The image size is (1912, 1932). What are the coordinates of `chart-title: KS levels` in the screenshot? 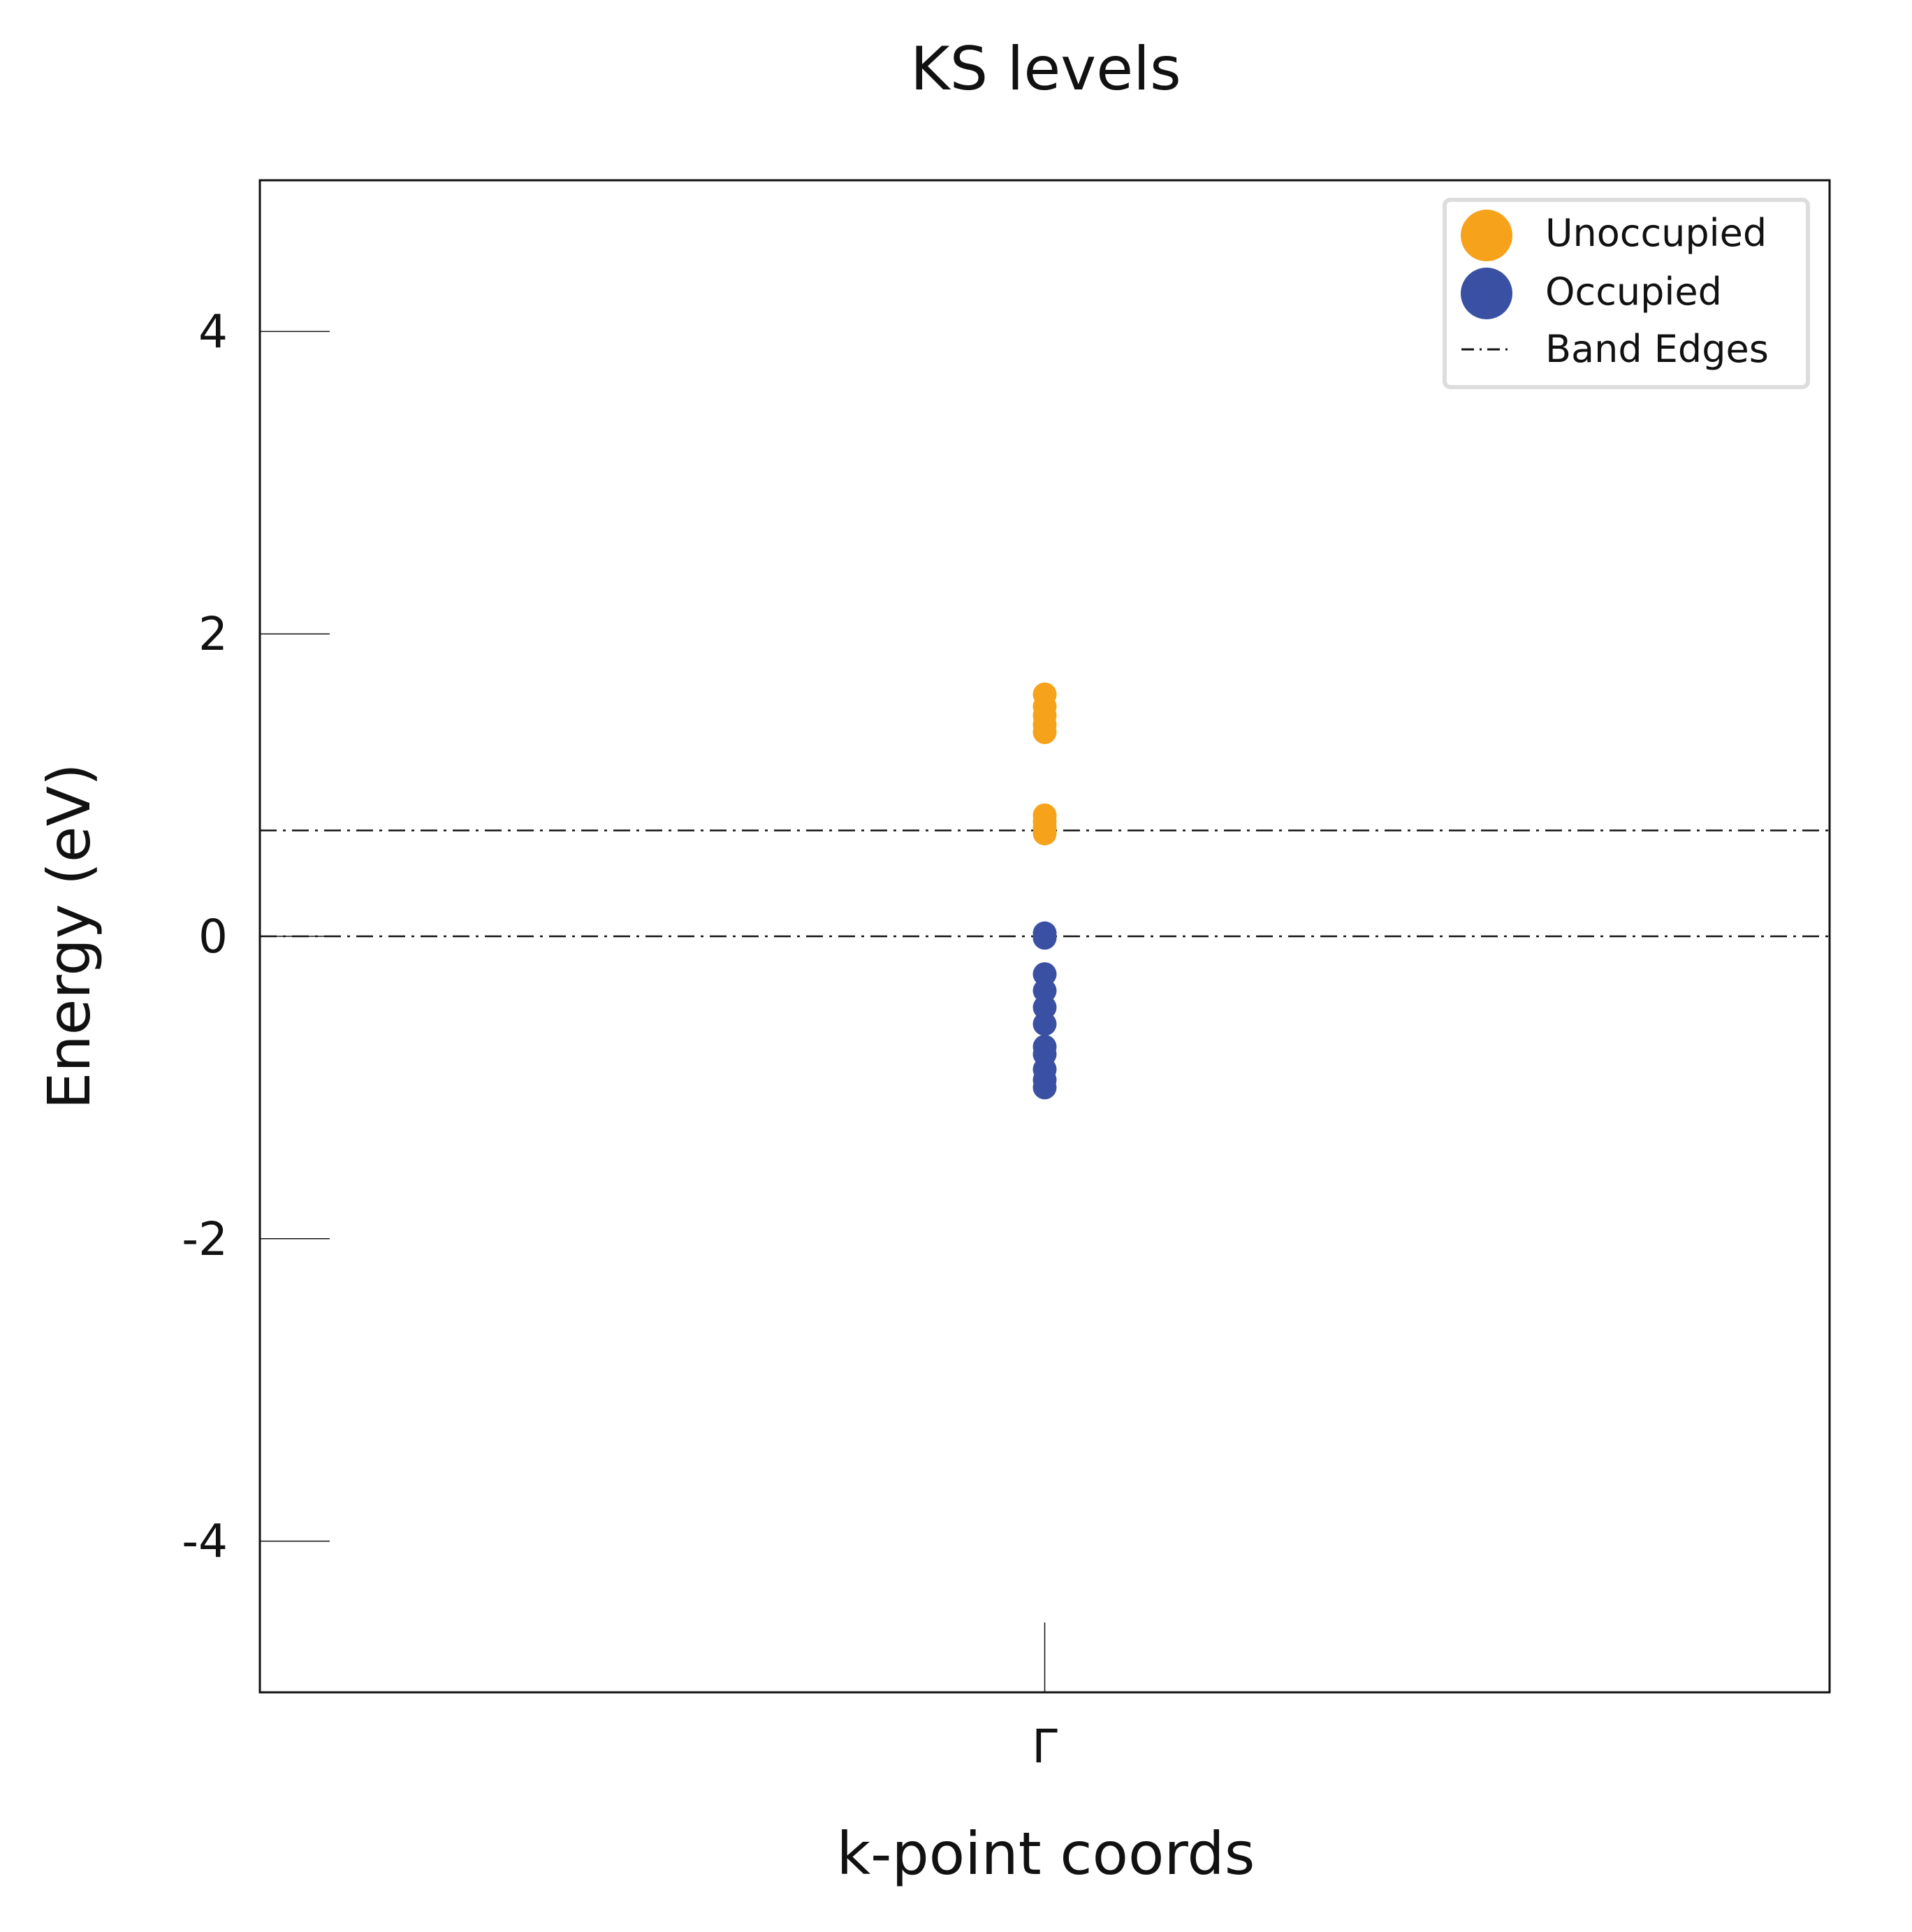 It's located at (1045, 69).